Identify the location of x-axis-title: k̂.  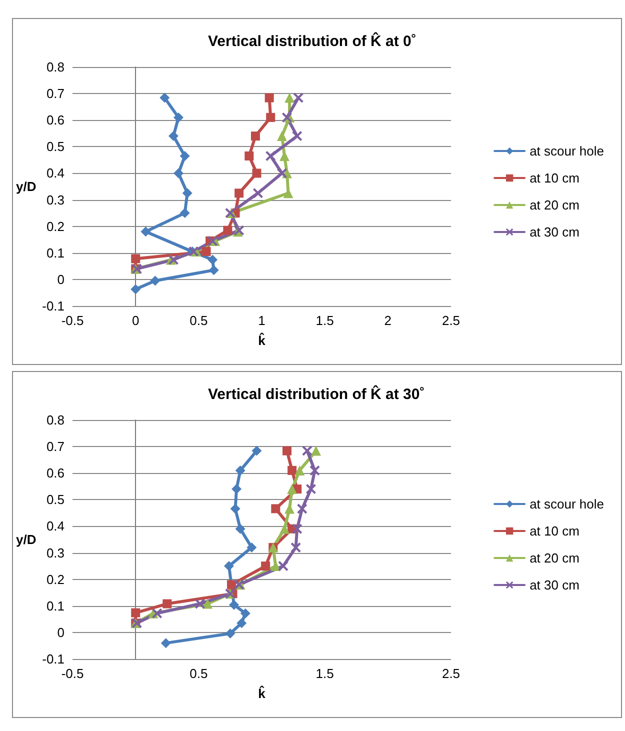
(262, 693).